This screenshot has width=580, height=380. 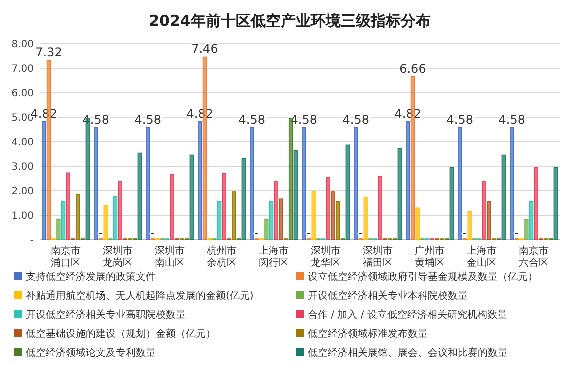 What do you see at coordinates (23, 216) in the screenshot?
I see `y-tick-label: 1.00` at bounding box center [23, 216].